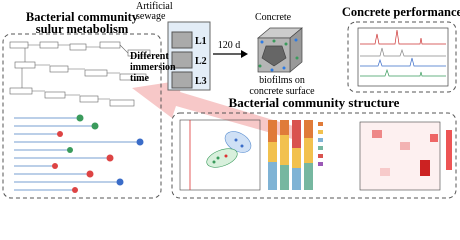 This screenshot has width=460, height=240. I want to click on flow-arrow, so click(216, 110).